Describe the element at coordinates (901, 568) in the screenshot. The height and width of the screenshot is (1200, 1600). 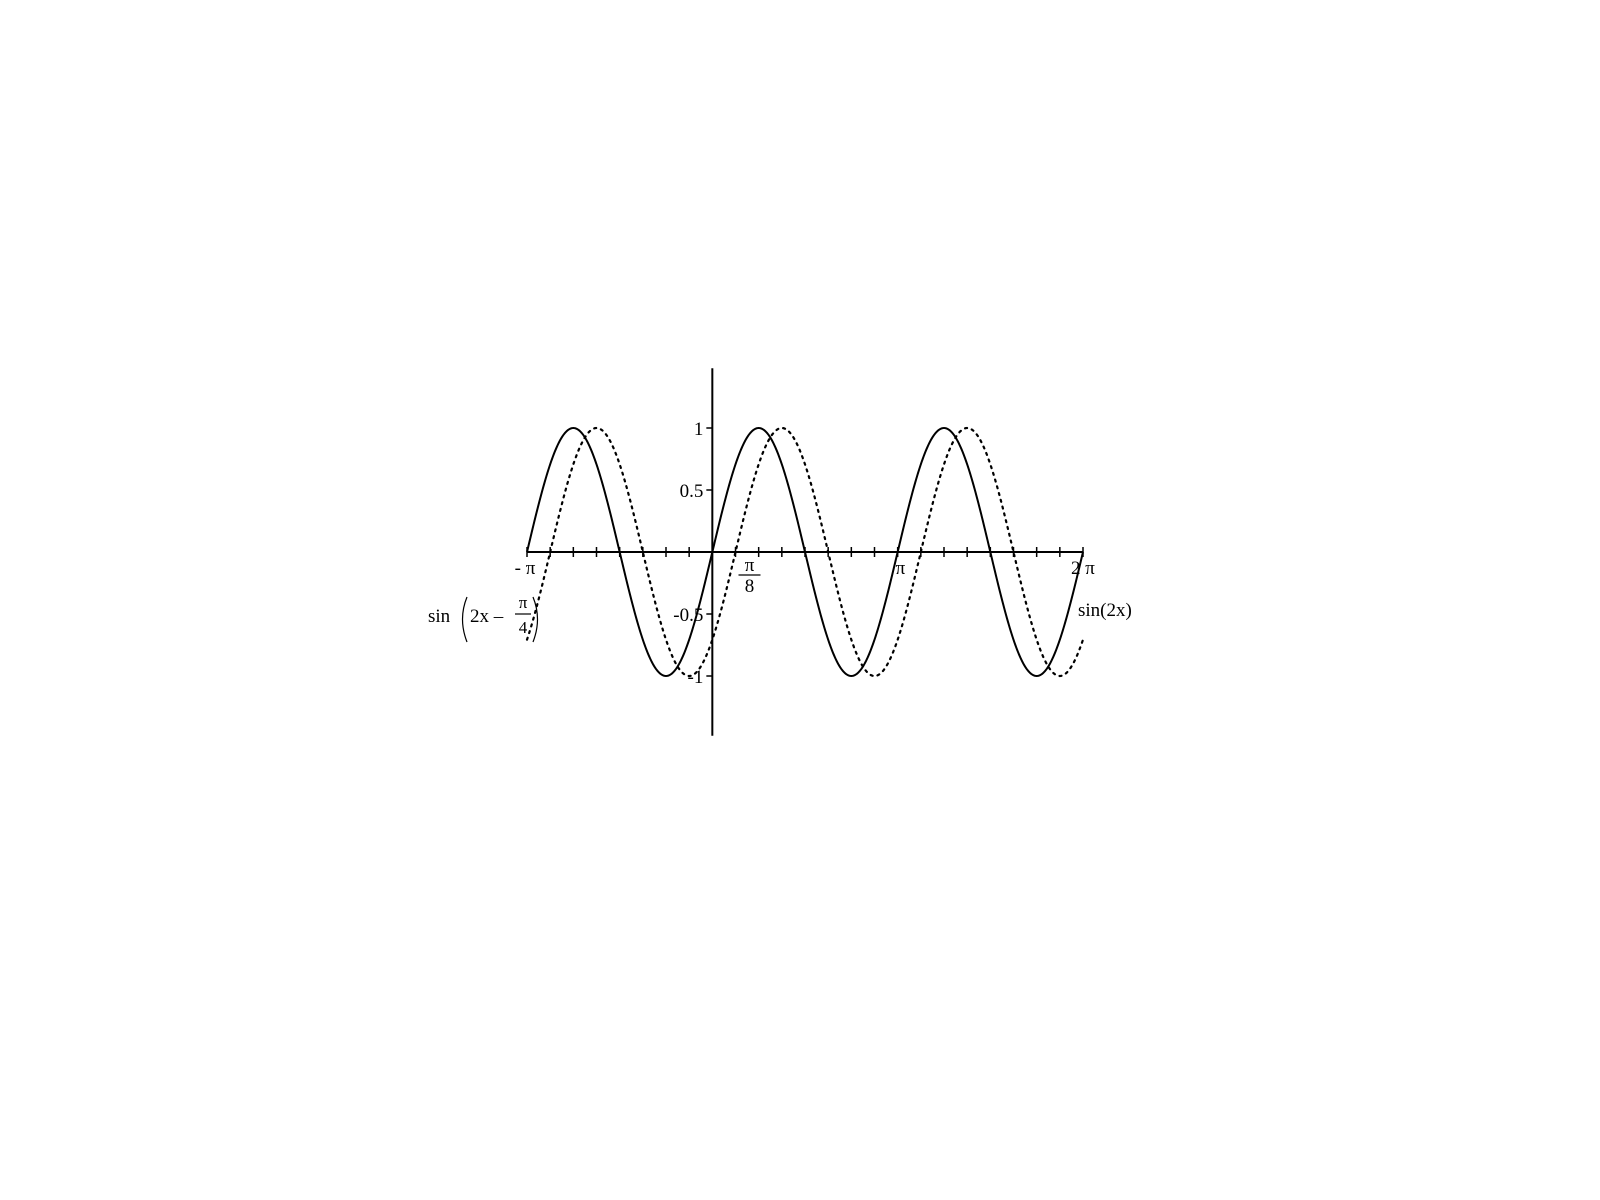
I see `x-tick-label-pi: π` at that location.